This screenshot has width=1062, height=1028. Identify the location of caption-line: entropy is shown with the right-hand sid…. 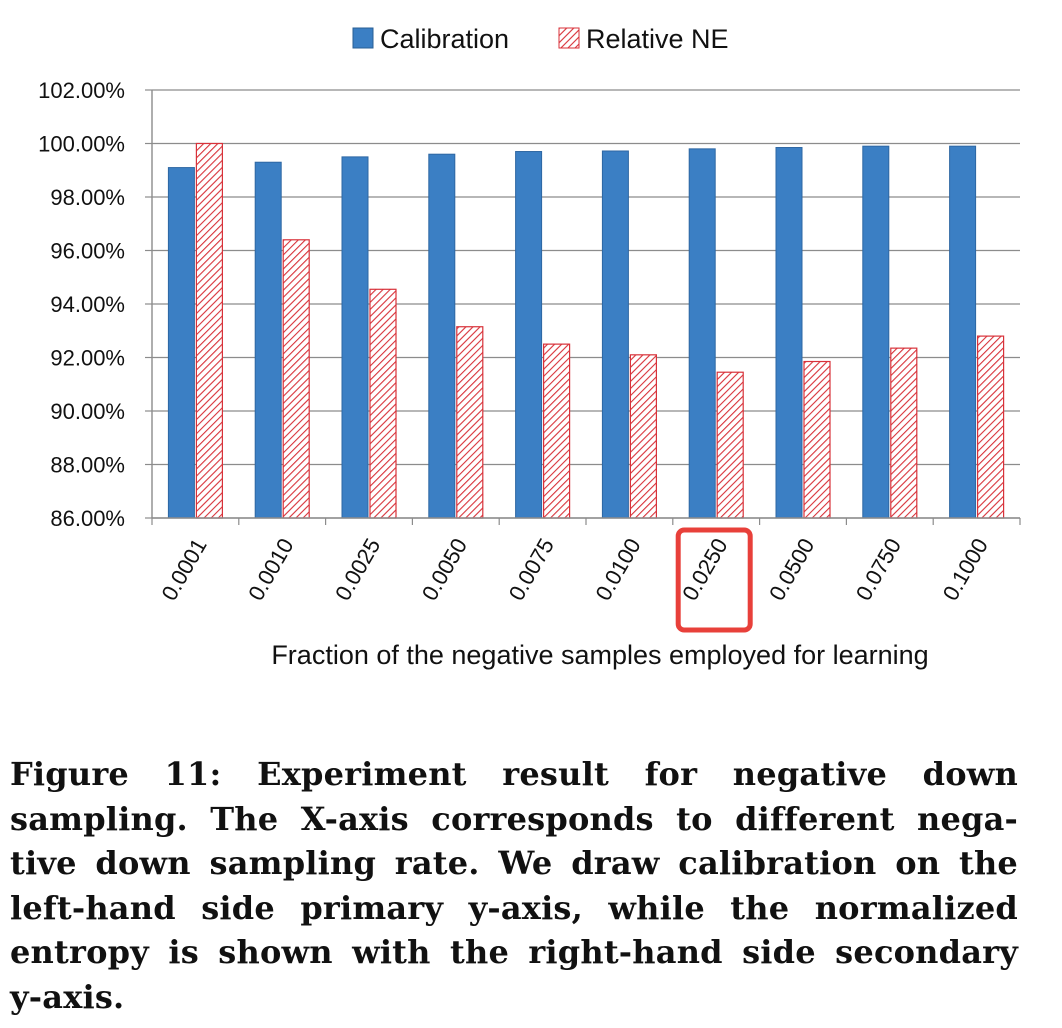
(514, 952).